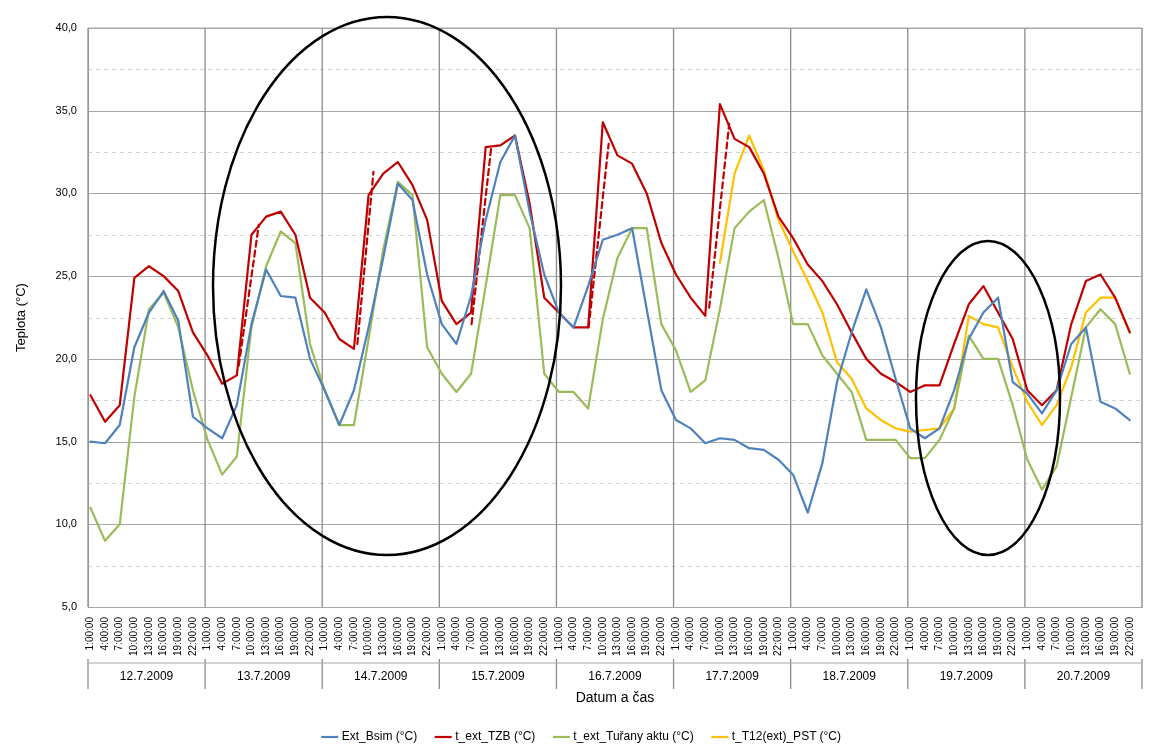 This screenshot has height=753, width=1156. I want to click on y-tick-label: 35,0, so click(66, 109).